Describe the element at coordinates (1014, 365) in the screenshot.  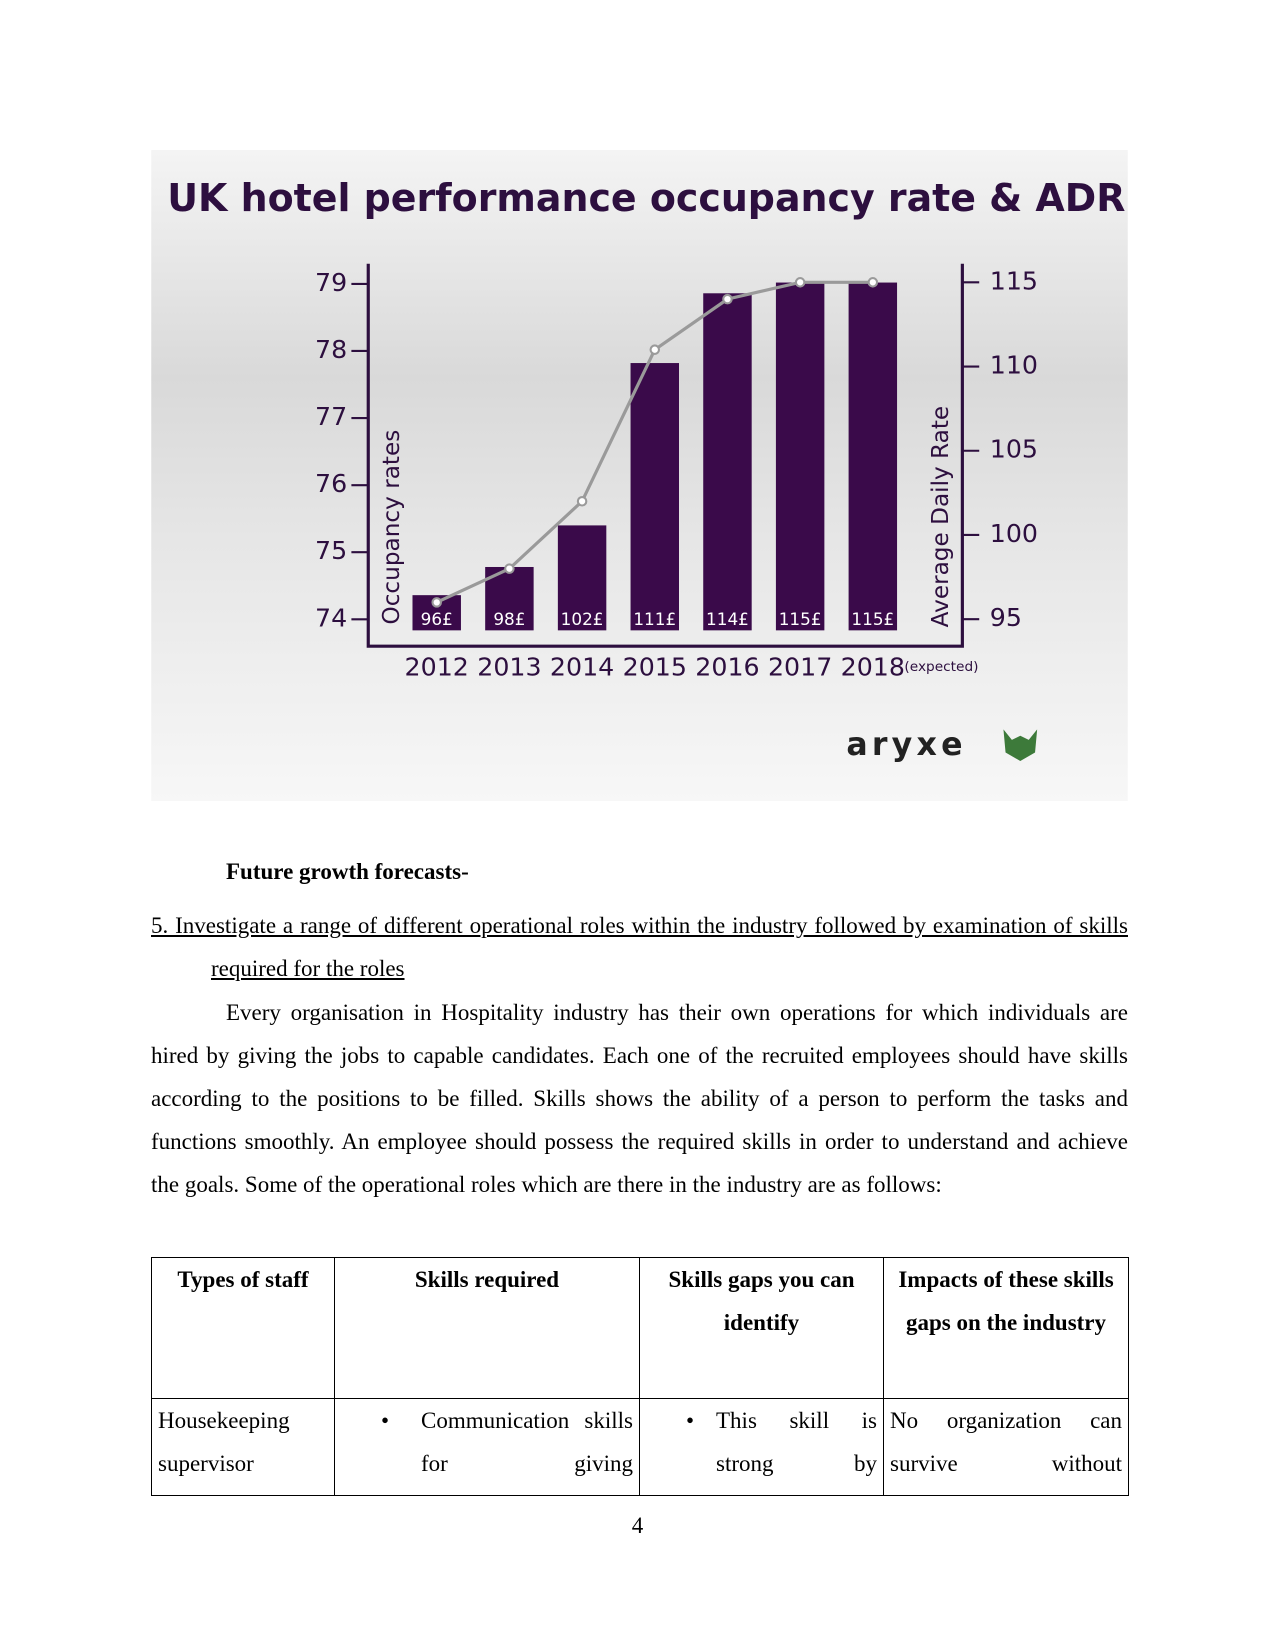
I see `y2-tick-label: 110` at that location.